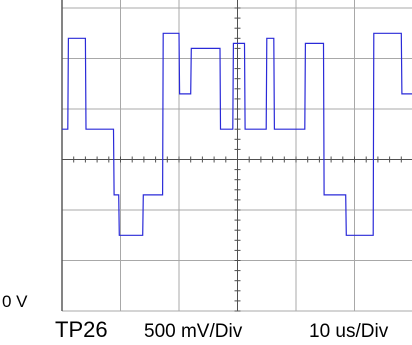  What do you see at coordinates (15, 301) in the screenshot?
I see `zero-volt-label: 0 V` at bounding box center [15, 301].